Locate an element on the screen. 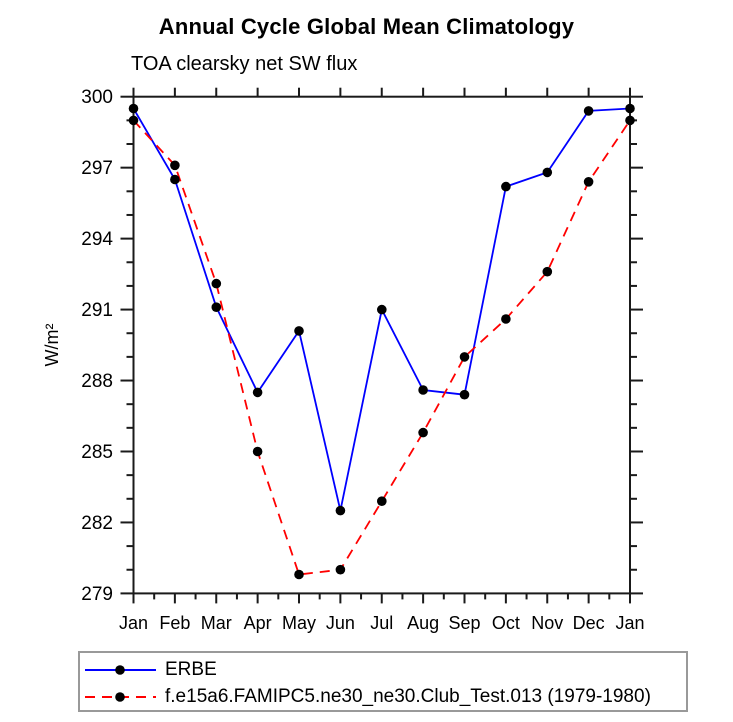 This screenshot has width=733, height=722. legend-item-erbe: ERBE is located at coordinates (384, 669).